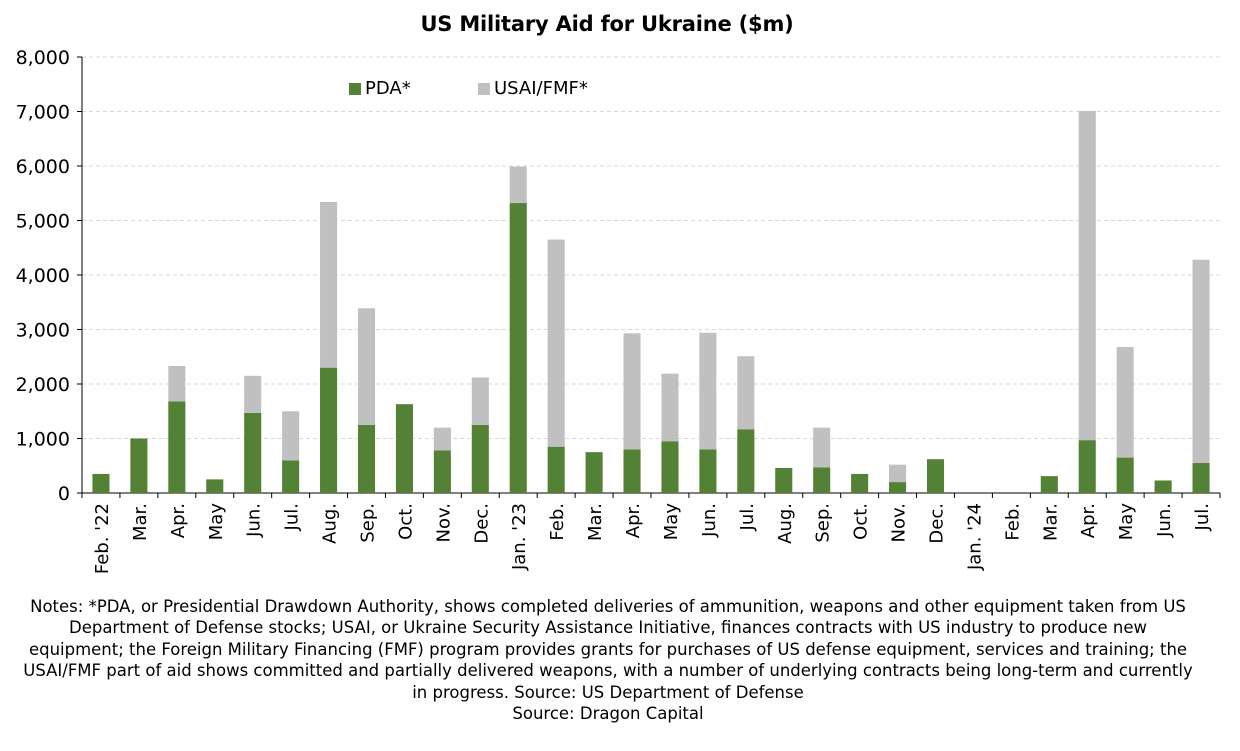 This screenshot has width=1240, height=751. Describe the element at coordinates (388, 88) in the screenshot. I see `legend-label-pda: PDA*` at that location.